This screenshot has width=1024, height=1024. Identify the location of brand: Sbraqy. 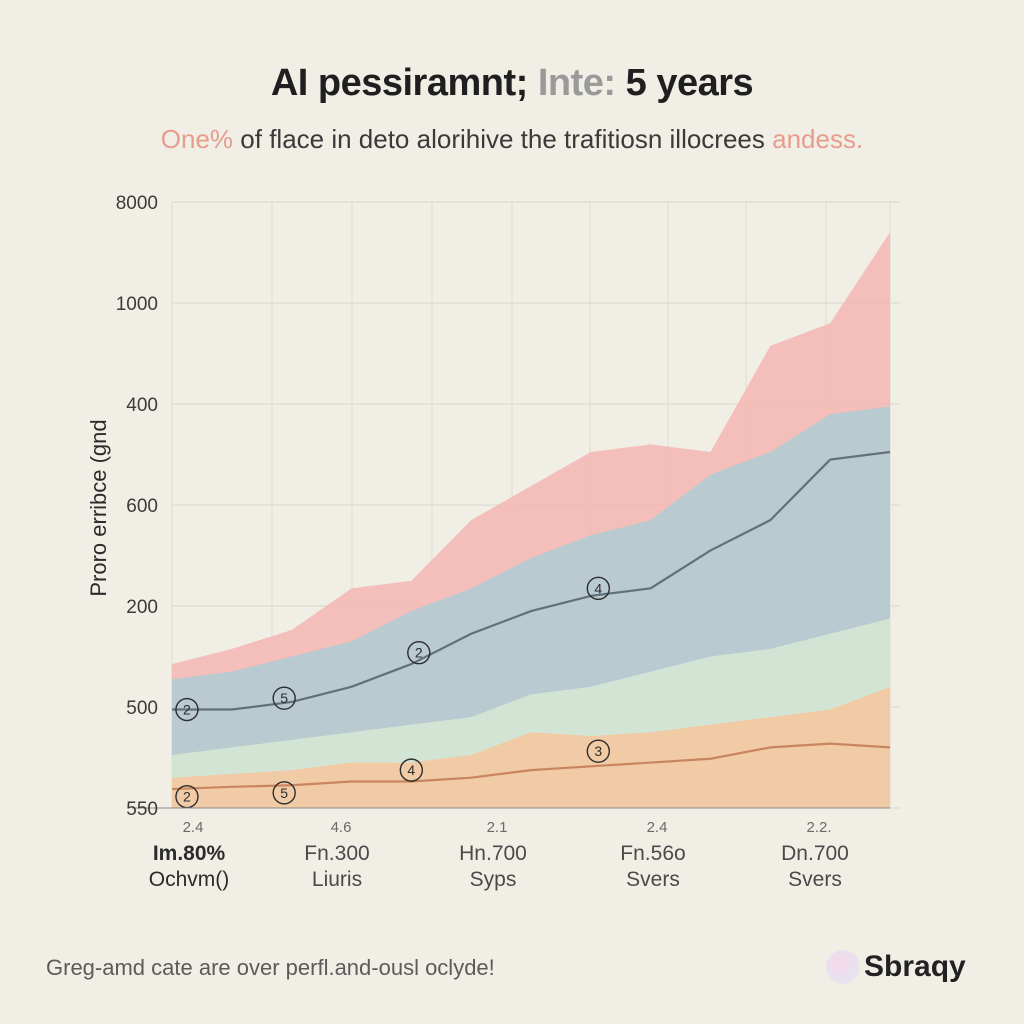
(896, 967).